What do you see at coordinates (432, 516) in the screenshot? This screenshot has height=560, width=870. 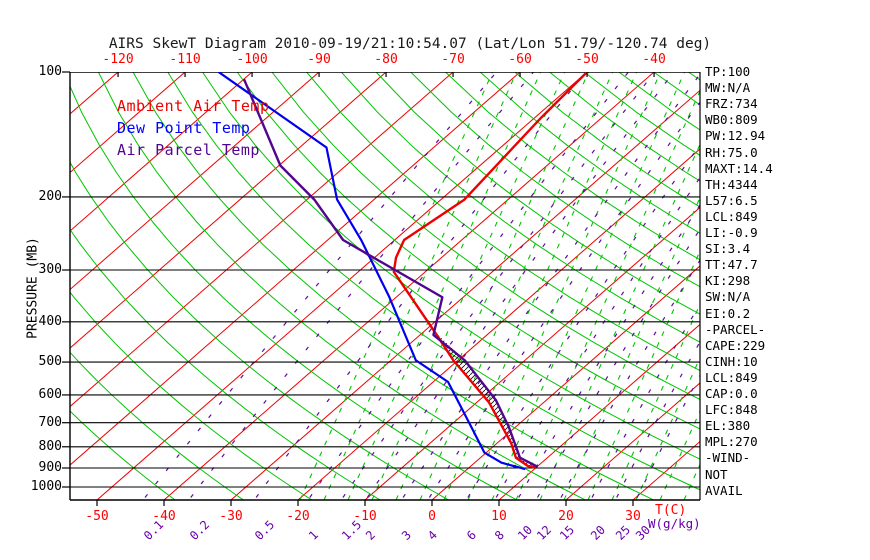 I see `bottom-temp-tick-label: 0` at bounding box center [432, 516].